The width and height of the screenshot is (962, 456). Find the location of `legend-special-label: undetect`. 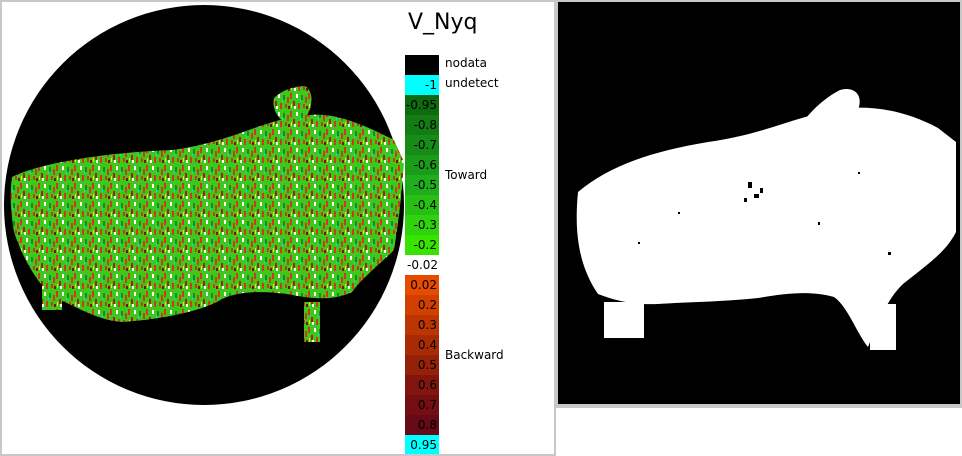

legend-special-label: undetect is located at coordinates (472, 83).